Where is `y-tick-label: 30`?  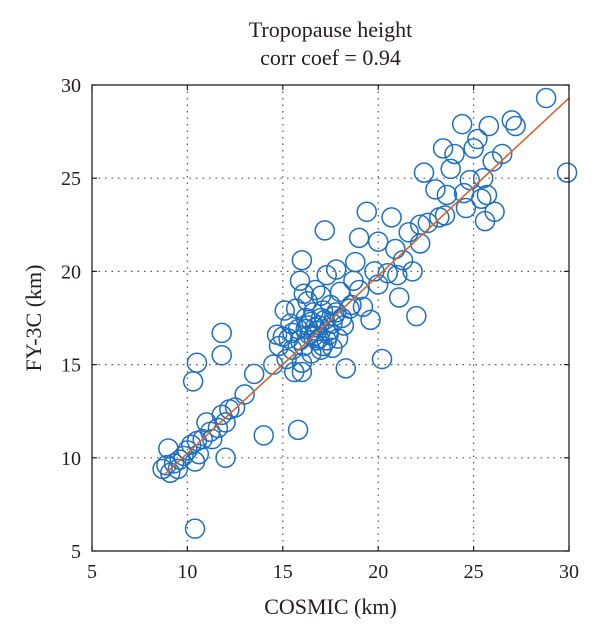
y-tick-label: 30 is located at coordinates (71, 86).